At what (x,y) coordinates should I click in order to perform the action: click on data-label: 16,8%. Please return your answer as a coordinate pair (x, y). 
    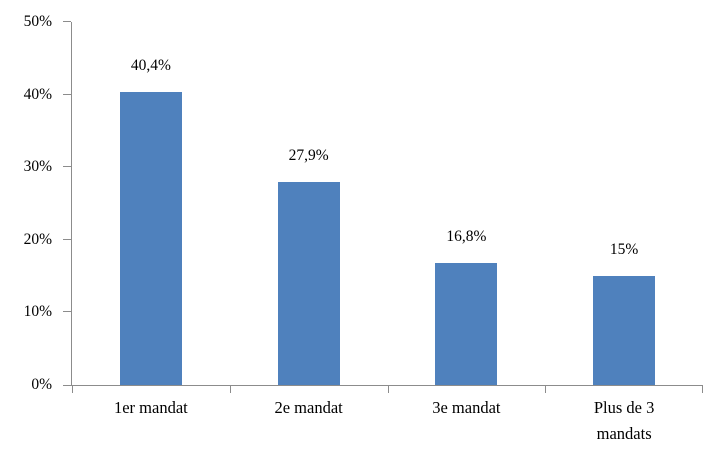
    Looking at the image, I should click on (466, 237).